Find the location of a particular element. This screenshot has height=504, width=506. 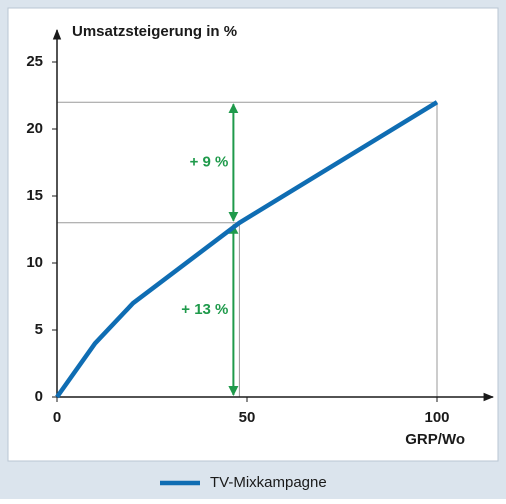

annotation-label: + 9 % is located at coordinates (209, 161).